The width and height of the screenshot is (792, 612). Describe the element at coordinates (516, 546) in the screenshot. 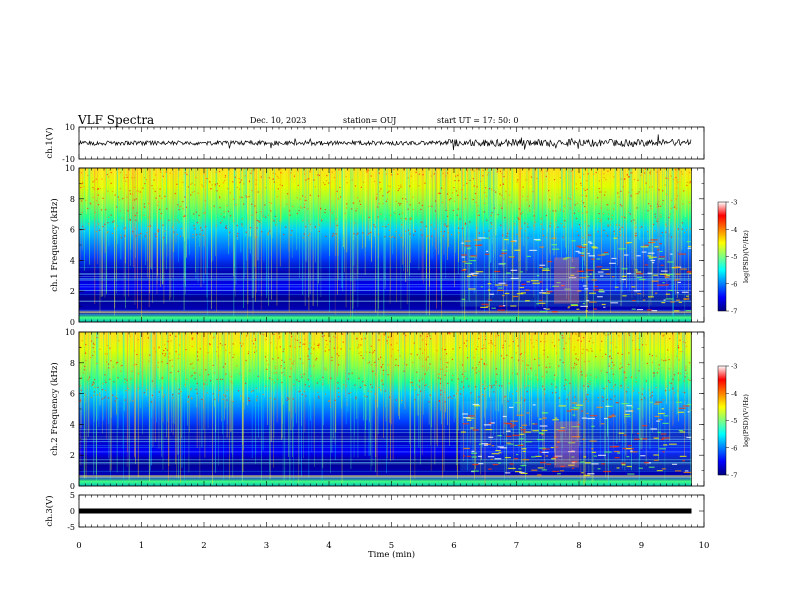

I see `x-tick-label: 7` at that location.